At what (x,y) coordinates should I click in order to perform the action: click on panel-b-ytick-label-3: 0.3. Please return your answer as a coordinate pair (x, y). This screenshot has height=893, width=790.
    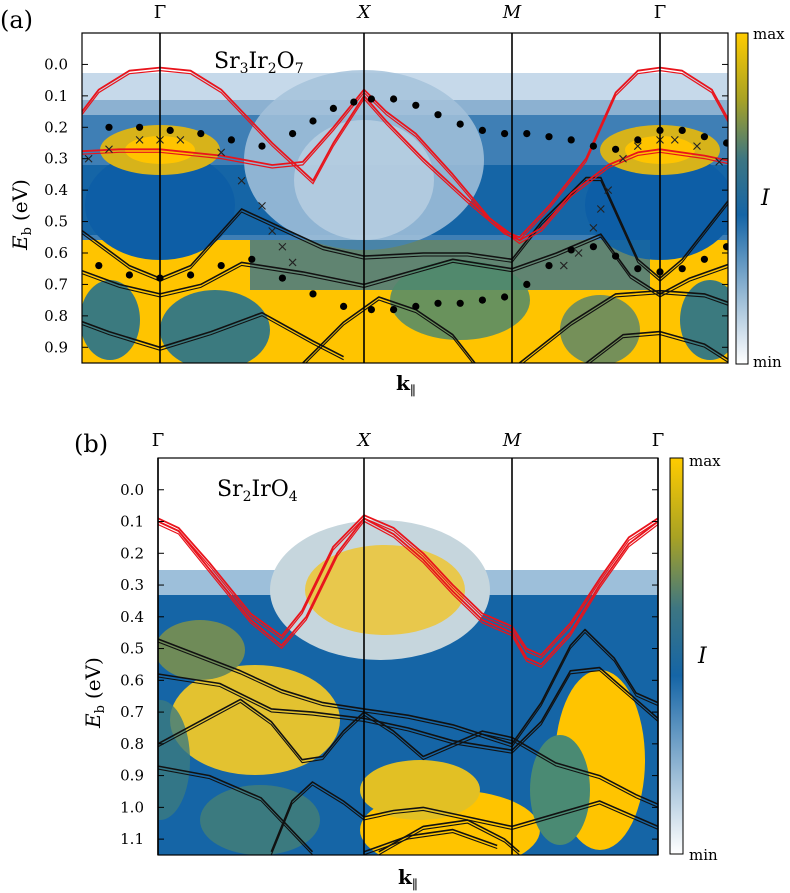
    Looking at the image, I should click on (132, 585).